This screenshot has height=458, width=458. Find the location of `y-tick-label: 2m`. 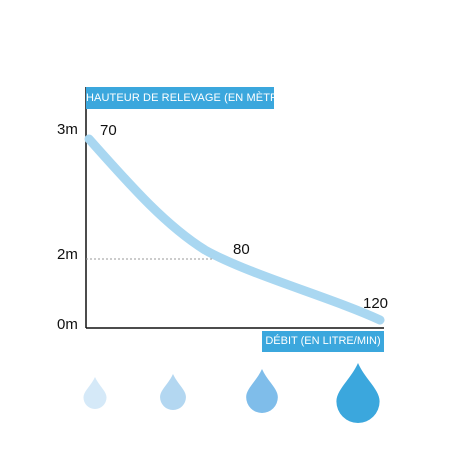

y-tick-label: 2m is located at coordinates (67, 254).